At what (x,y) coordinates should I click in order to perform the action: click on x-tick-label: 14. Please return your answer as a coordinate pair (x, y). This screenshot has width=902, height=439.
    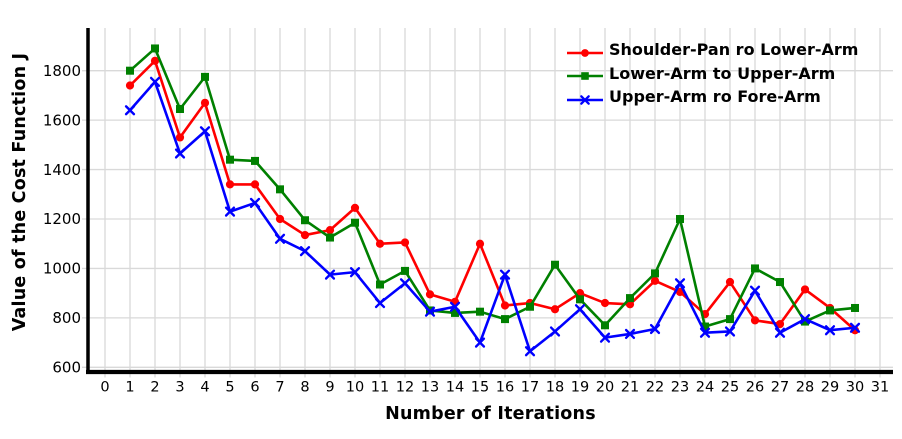
    Looking at the image, I should click on (455, 388).